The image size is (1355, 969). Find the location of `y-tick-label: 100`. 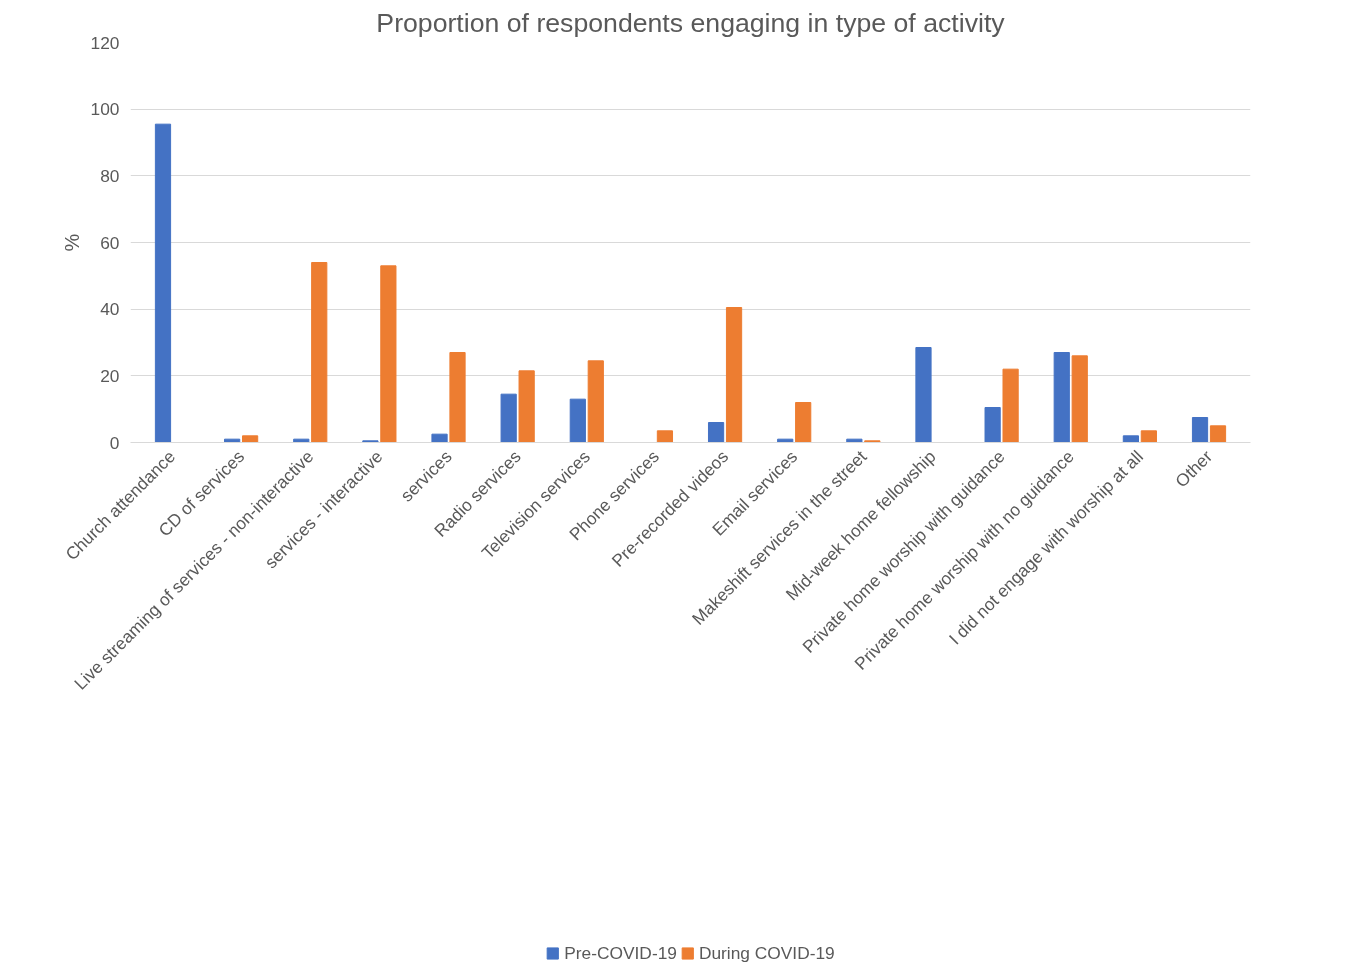

y-tick-label: 100 is located at coordinates (105, 109).